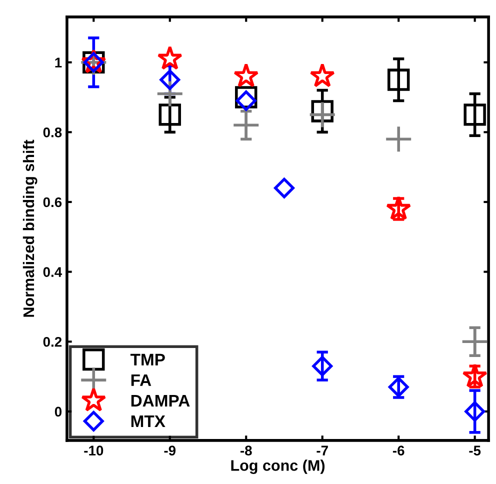 This screenshot has width=496, height=484. I want to click on y-tick-label: 0.4, so click(52, 272).